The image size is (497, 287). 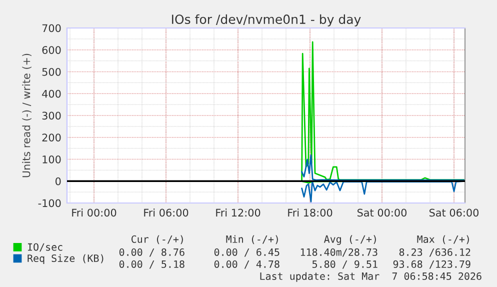 I want to click on text: 118.40m/28.73, so click(x=339, y=252).